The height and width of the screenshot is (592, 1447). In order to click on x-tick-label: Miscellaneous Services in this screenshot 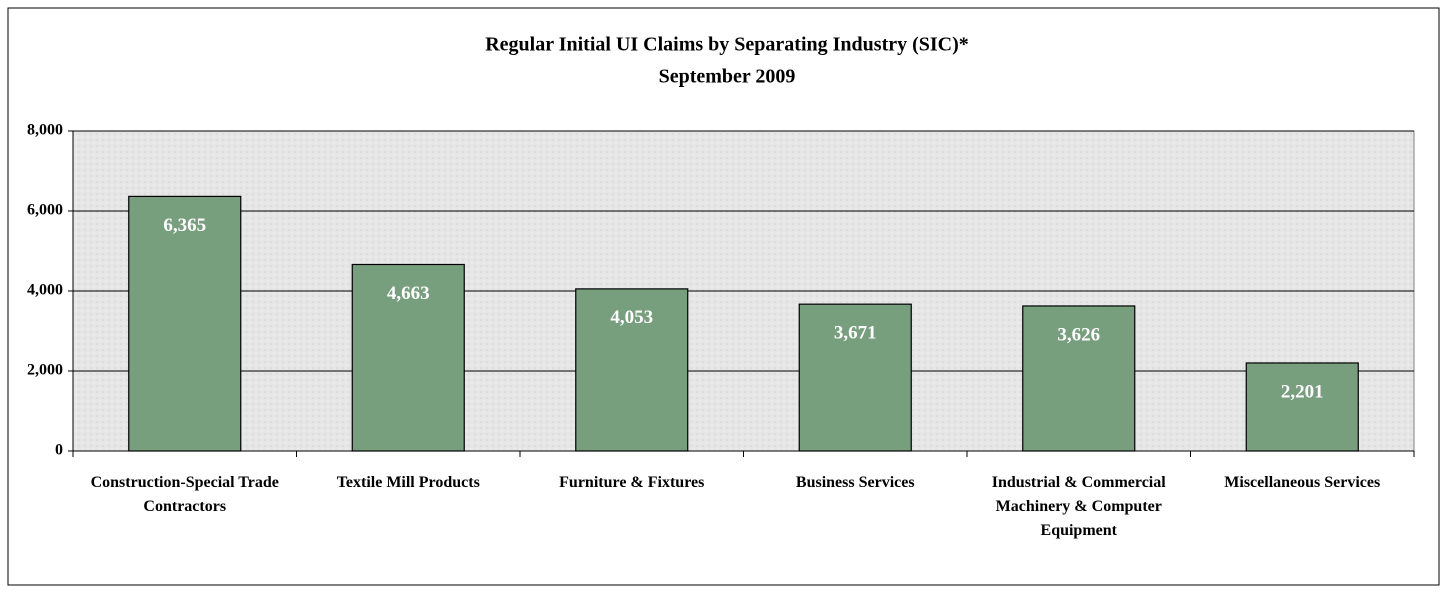, I will do `click(1302, 482)`.